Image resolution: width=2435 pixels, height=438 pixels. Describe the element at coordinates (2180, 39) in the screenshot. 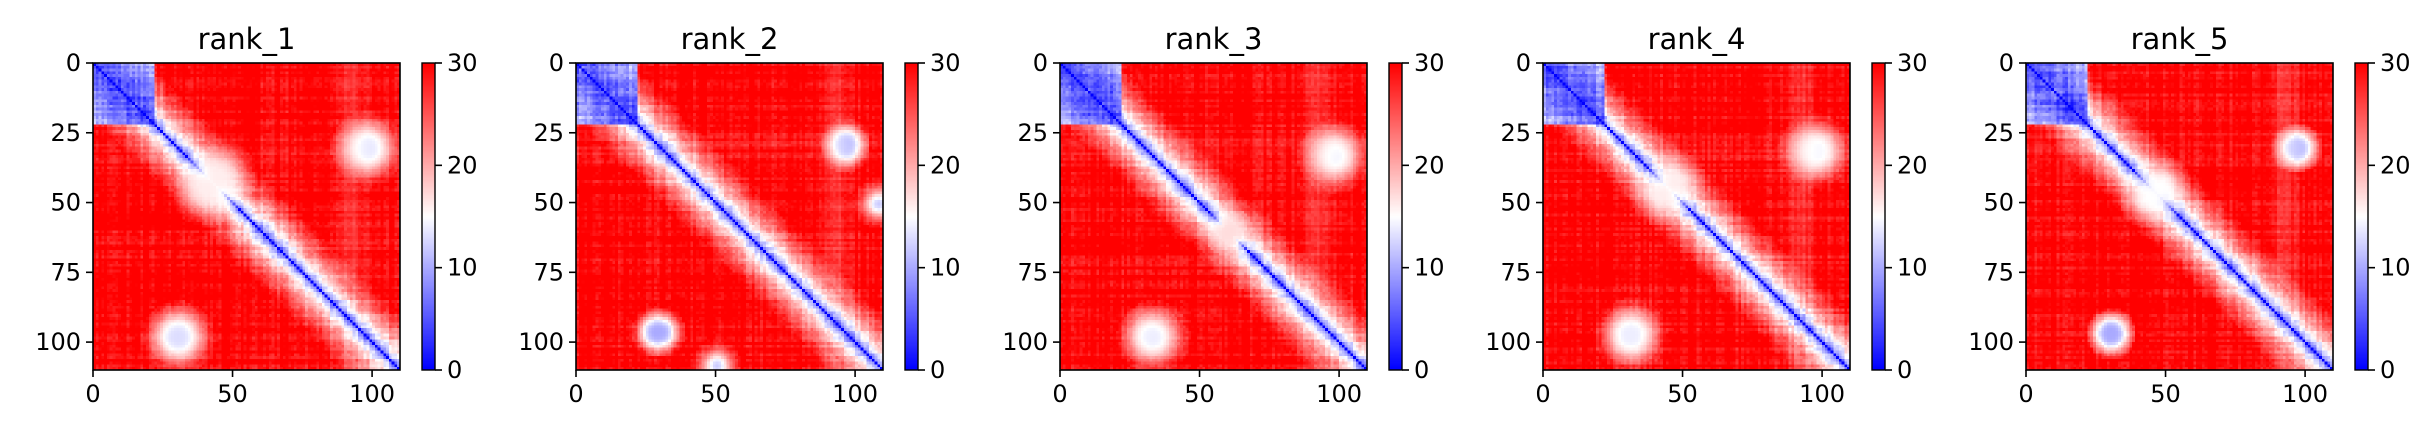

I see `panel-title: rank_5` at that location.